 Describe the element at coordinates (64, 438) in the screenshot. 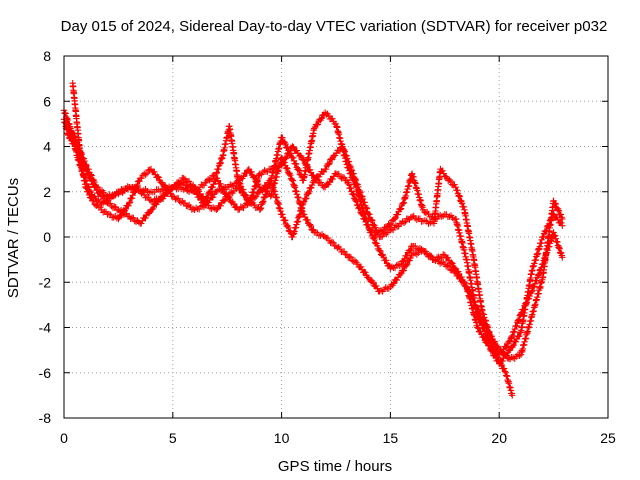

I see `x-tick-label: 0` at that location.